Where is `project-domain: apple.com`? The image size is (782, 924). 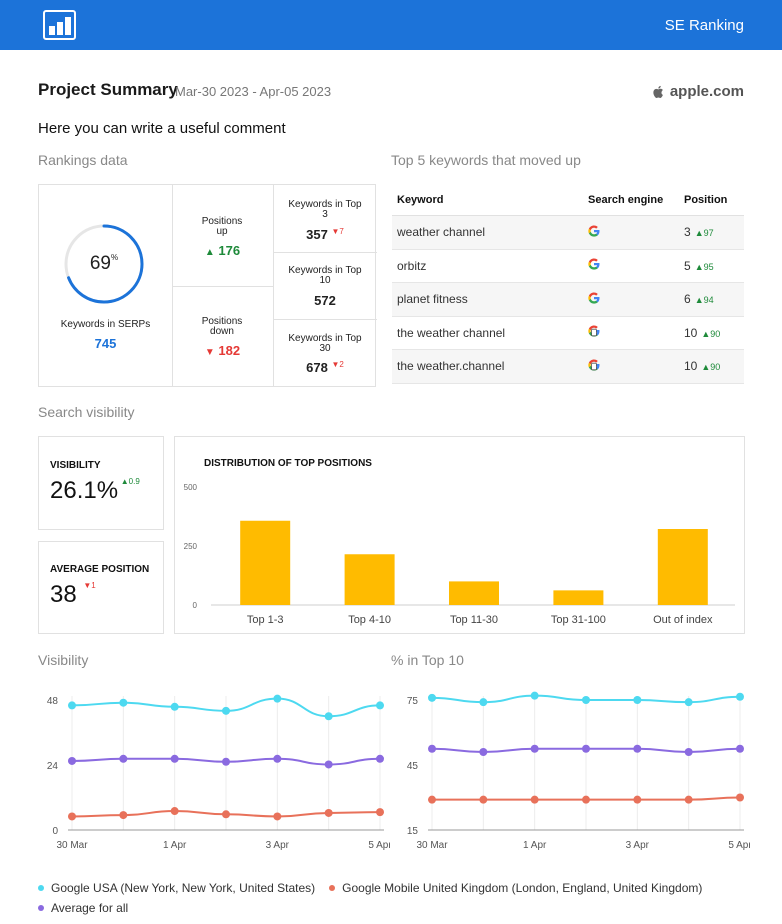
project-domain: apple.com is located at coordinates (698, 91).